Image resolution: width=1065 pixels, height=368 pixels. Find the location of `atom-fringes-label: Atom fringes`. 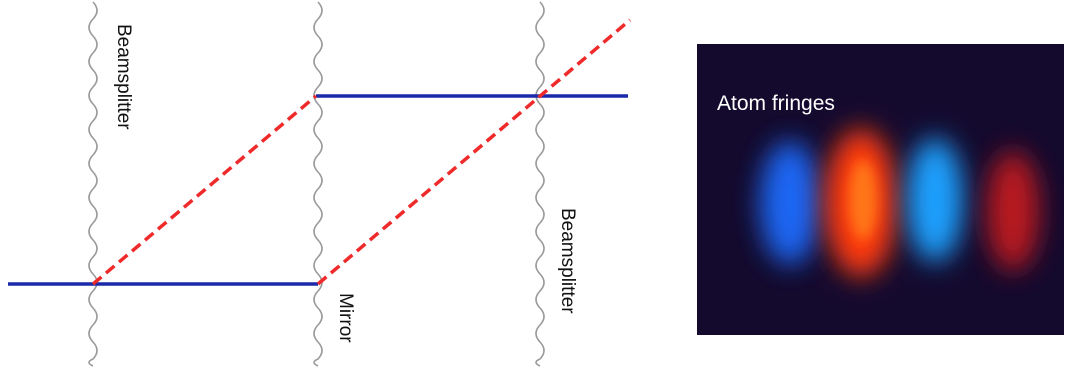

atom-fringes-label: Atom fringes is located at coordinates (776, 103).